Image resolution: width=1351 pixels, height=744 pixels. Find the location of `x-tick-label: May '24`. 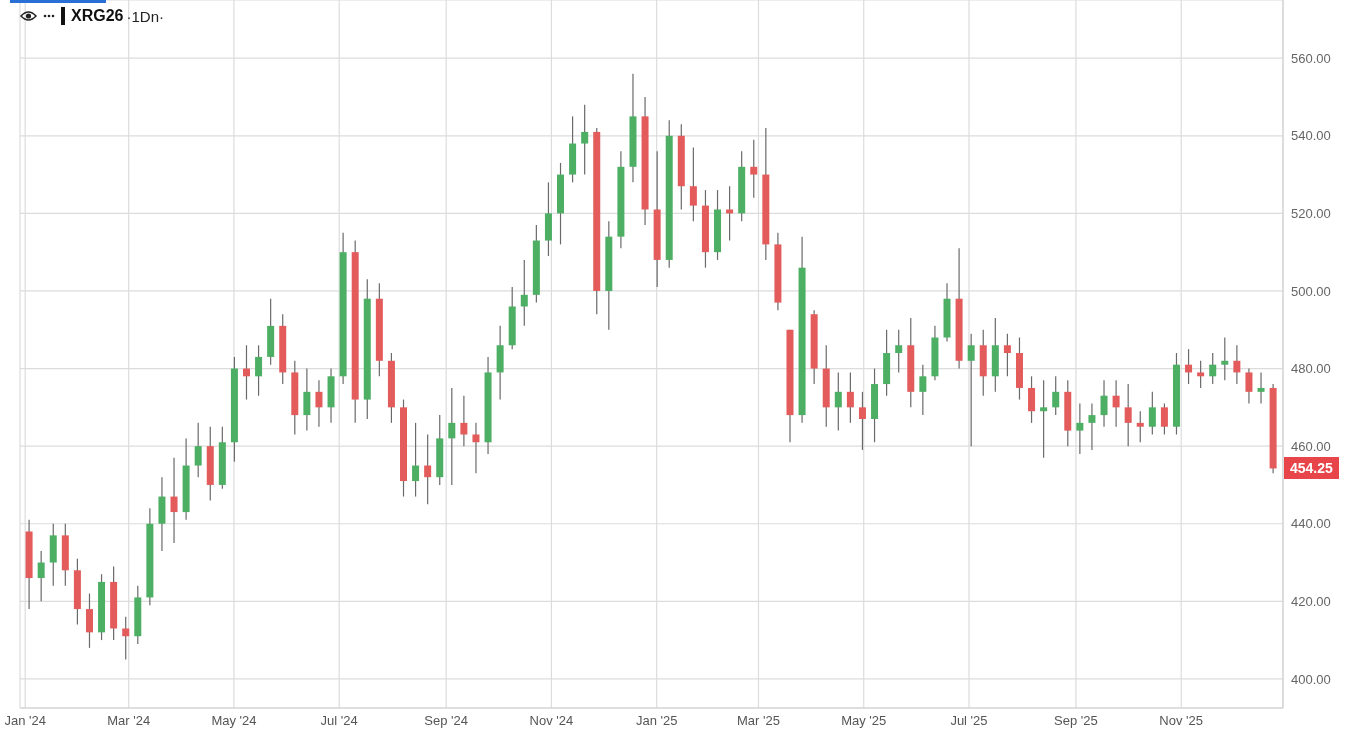

x-tick-label: May '24 is located at coordinates (234, 721).